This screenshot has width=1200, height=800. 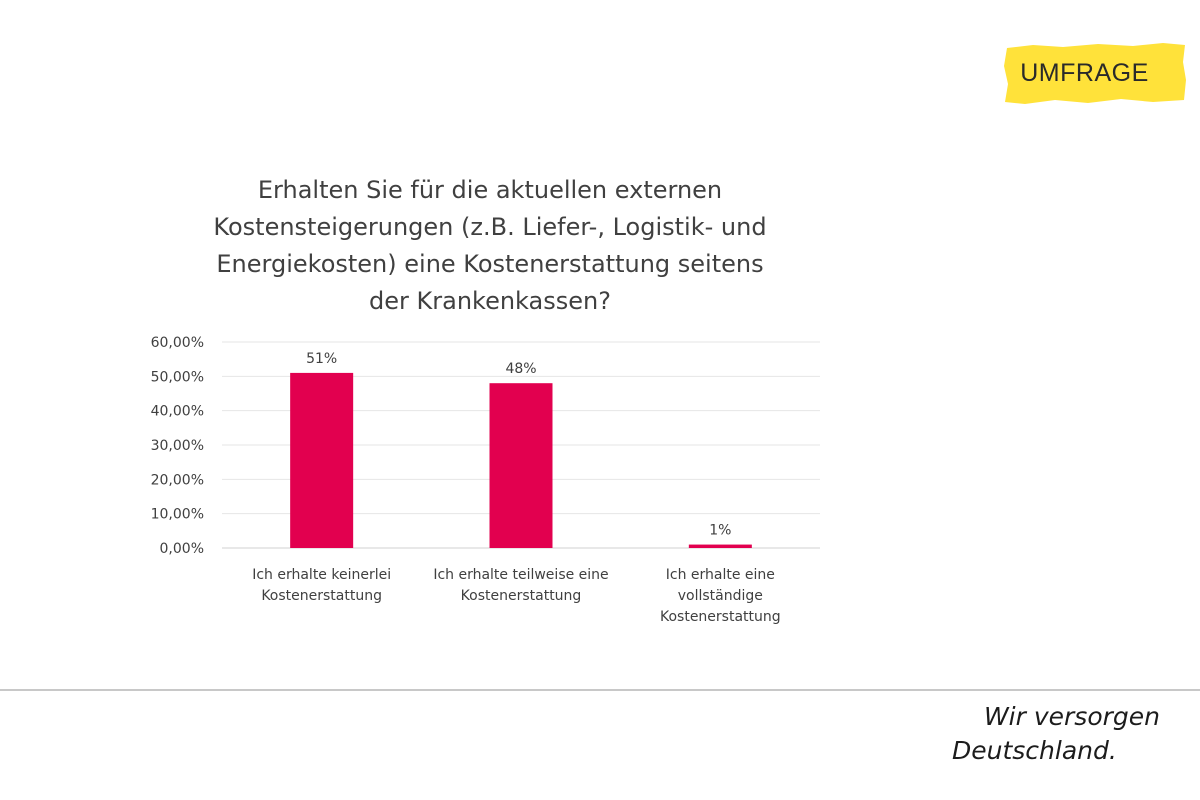 What do you see at coordinates (520, 575) in the screenshot?
I see `category-label: Ich erhalte teilweise eine` at bounding box center [520, 575].